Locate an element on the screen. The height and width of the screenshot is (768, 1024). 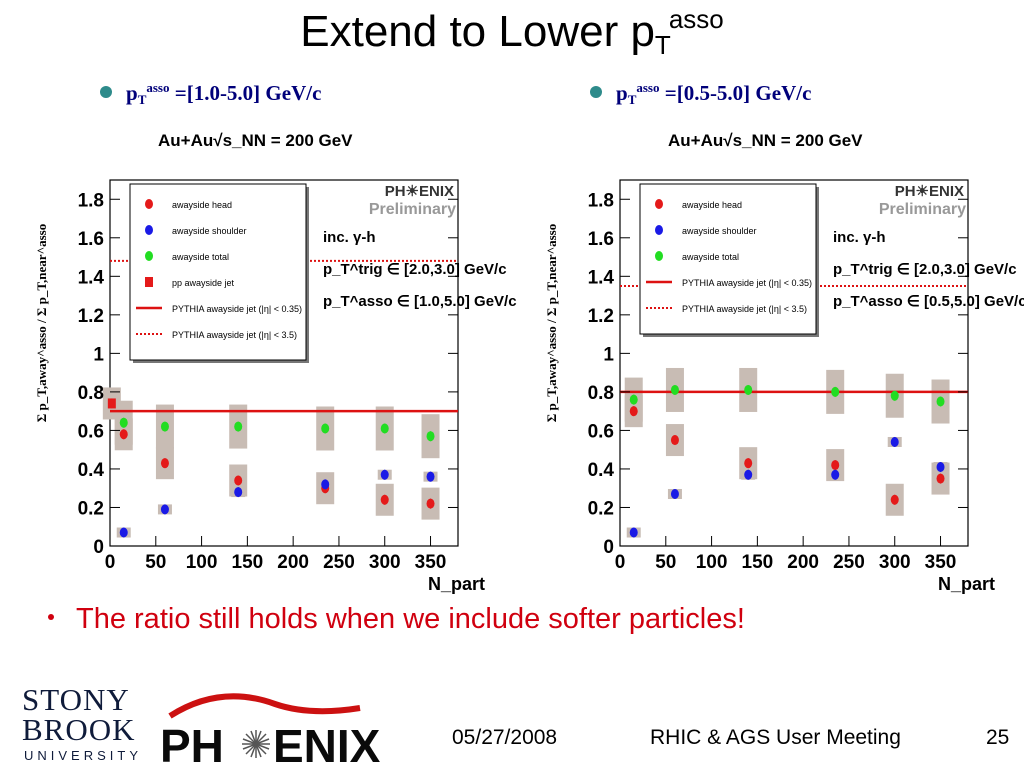
x-tick-label: 0 is located at coordinates (110, 562).